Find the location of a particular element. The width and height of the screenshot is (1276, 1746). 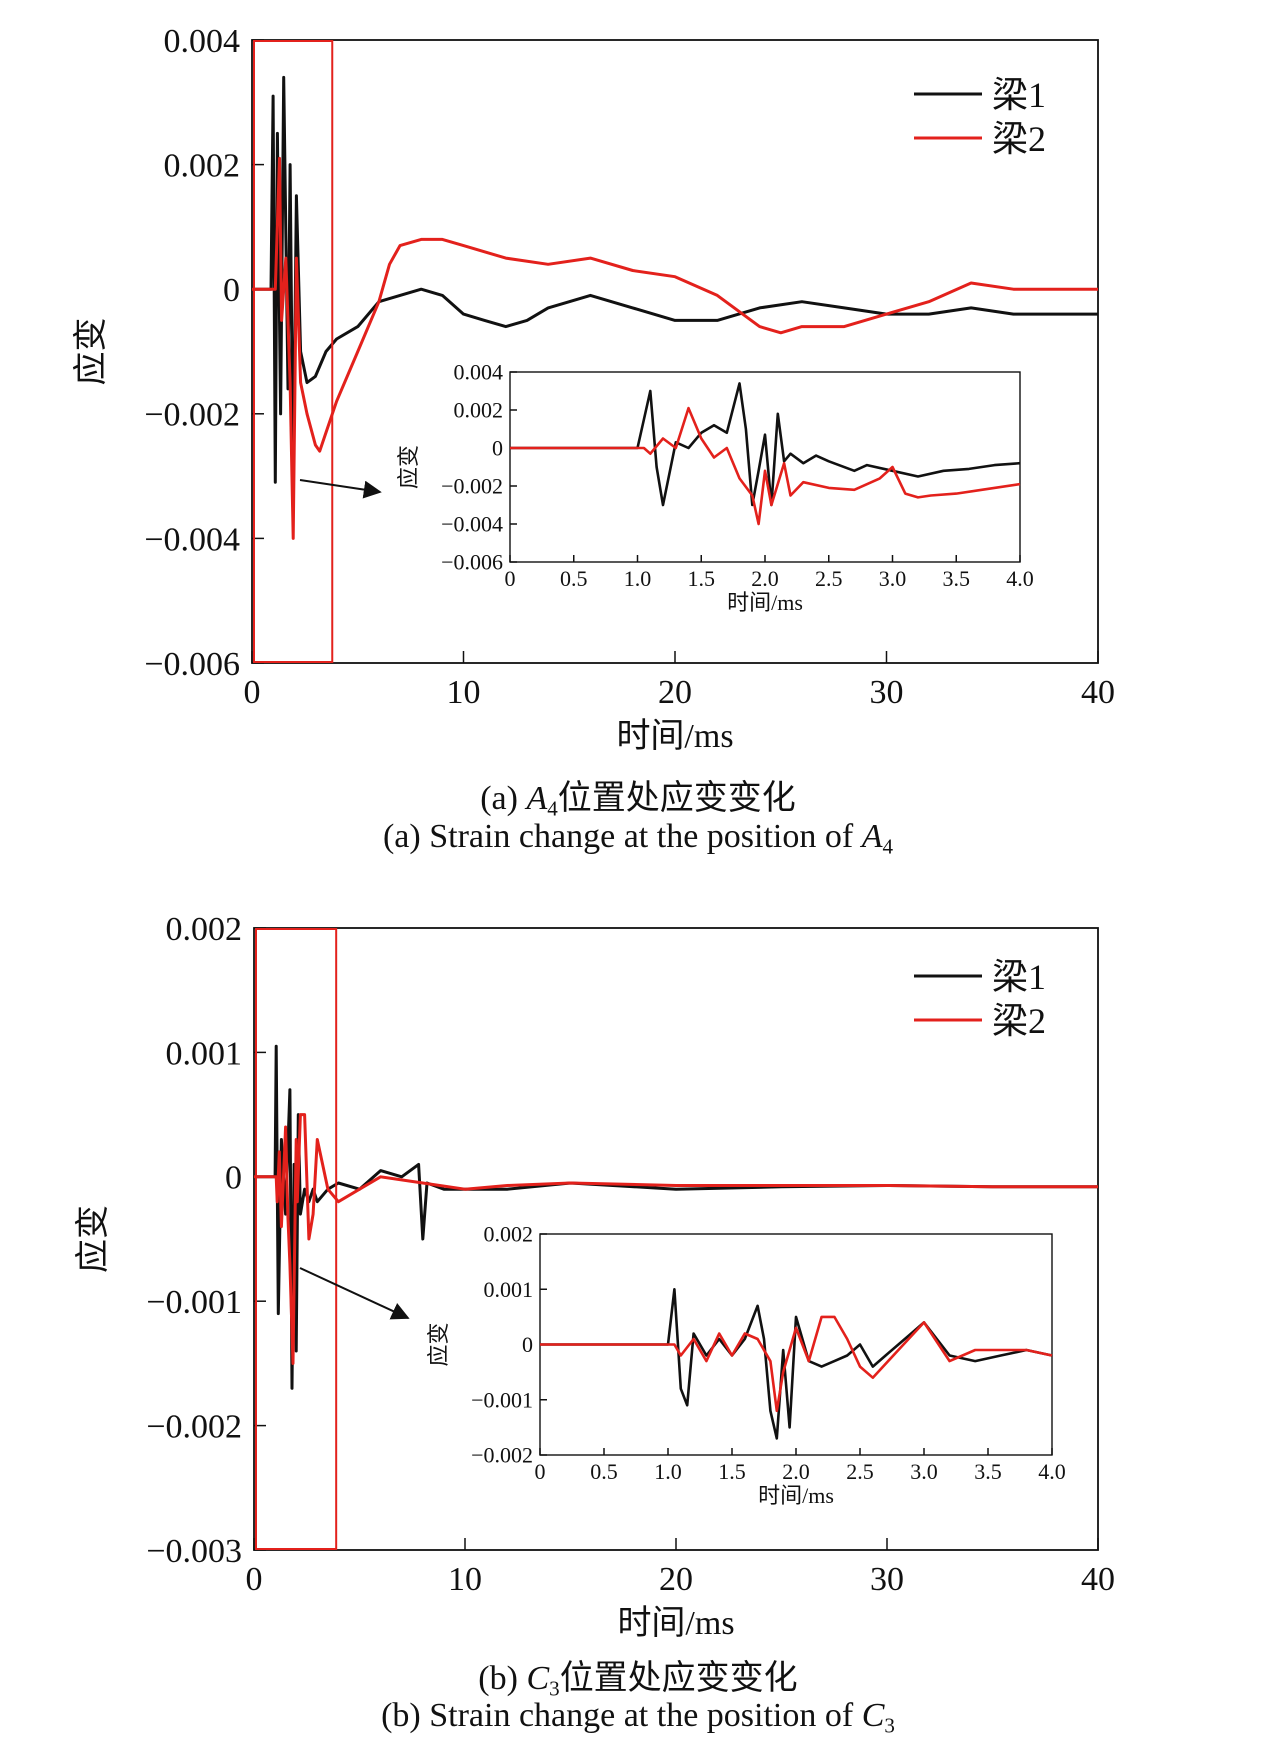

panel-b-inset-series-beam2-line is located at coordinates (796, 1364).